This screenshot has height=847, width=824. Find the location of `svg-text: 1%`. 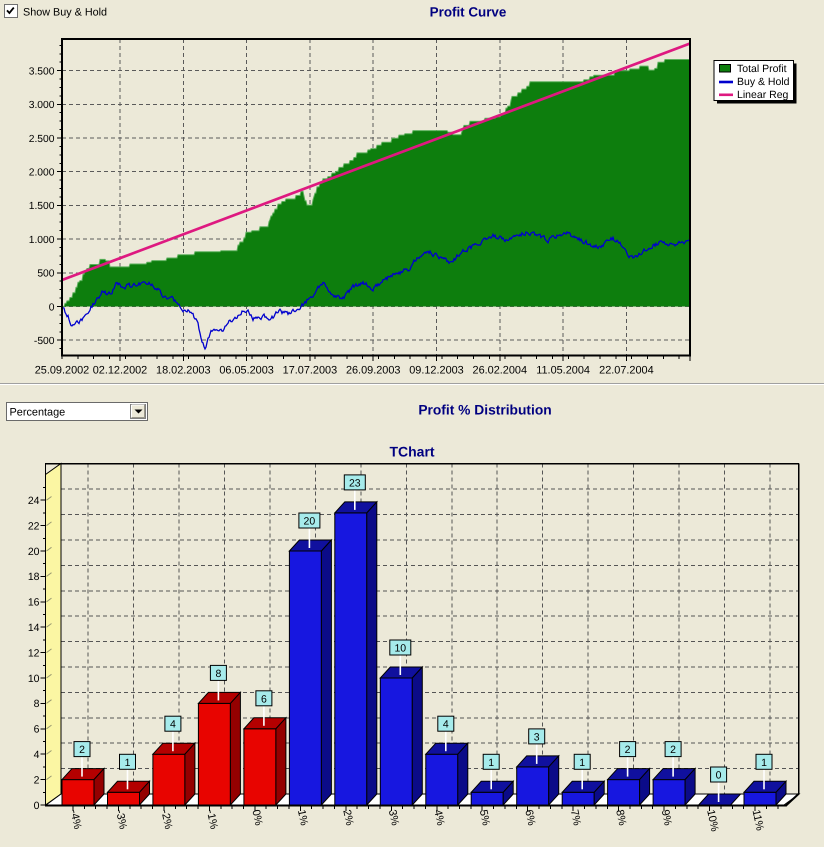

svg-text: 1% is located at coordinates (302, 818).